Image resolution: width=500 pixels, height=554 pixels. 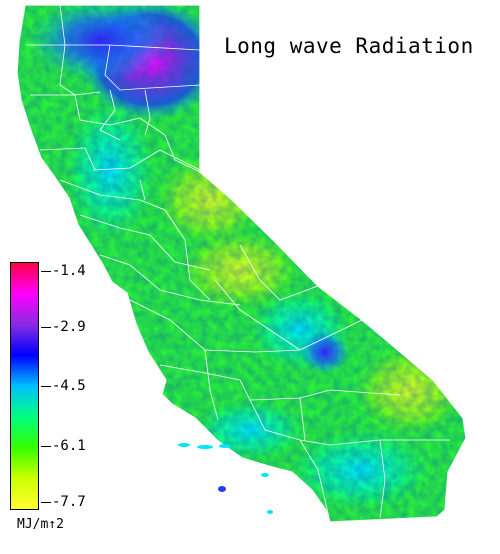 I want to click on colorbar-units: MJ/m↑2, so click(x=40, y=524).